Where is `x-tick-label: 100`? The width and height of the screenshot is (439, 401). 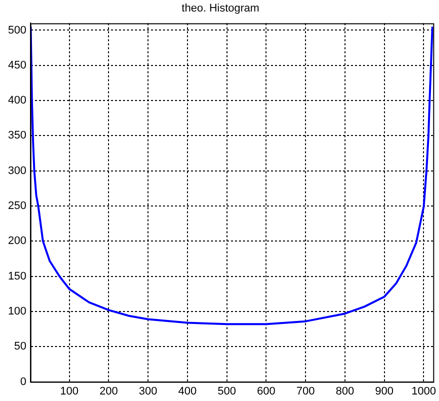
x-tick-label: 100 is located at coordinates (69, 391).